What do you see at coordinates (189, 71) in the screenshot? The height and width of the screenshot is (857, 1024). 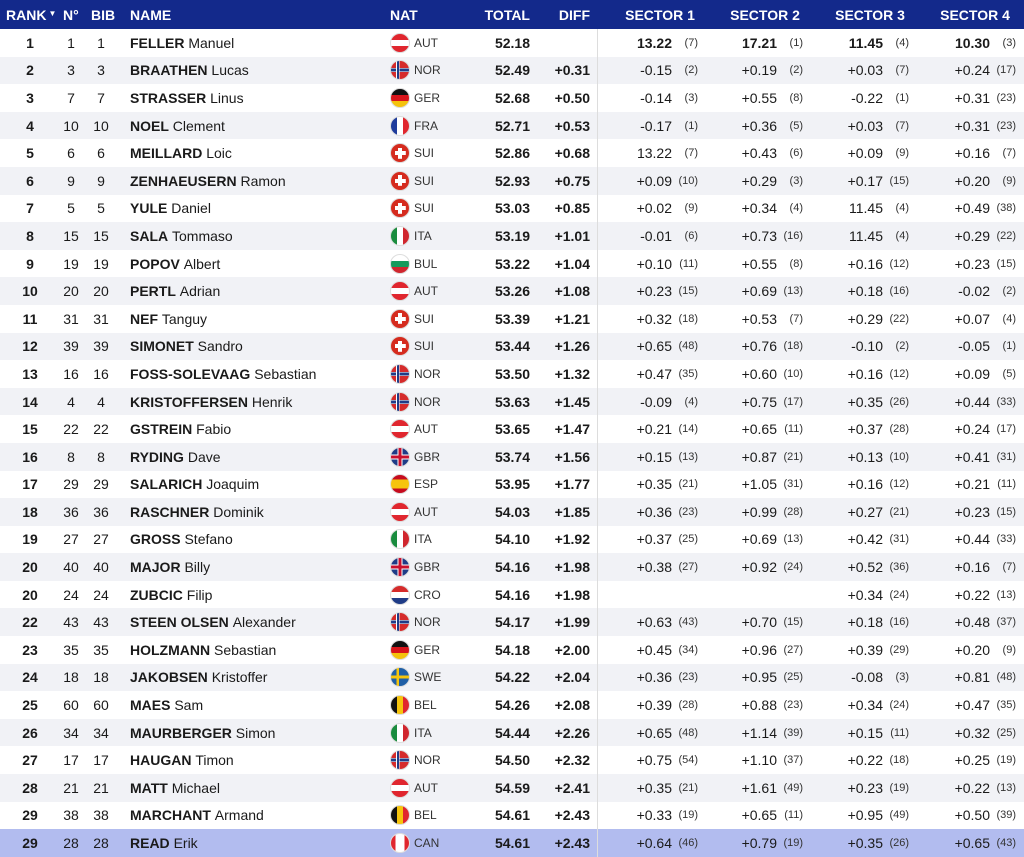 I see `athlete-name: BRAATHEN Lucas` at bounding box center [189, 71].